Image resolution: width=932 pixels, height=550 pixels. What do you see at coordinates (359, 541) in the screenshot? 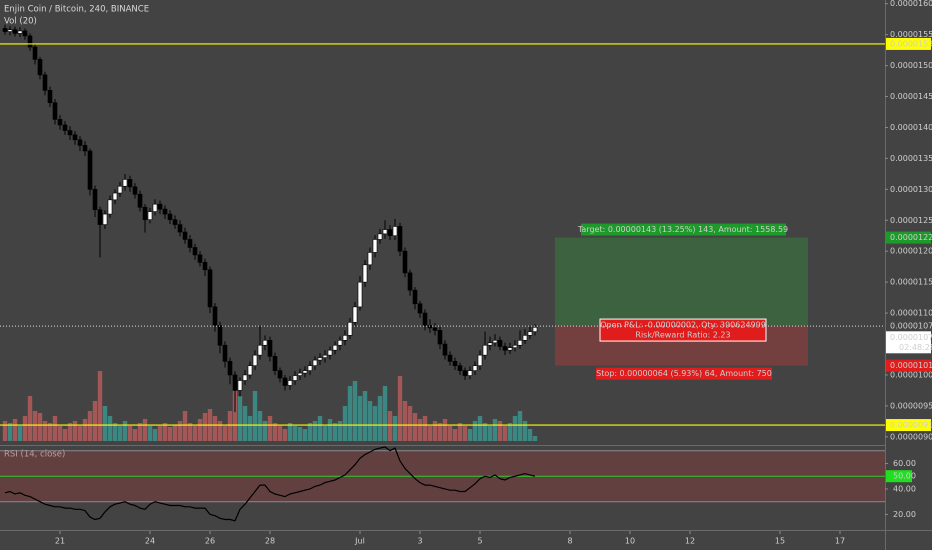
I see `x-tick-label: Jul` at bounding box center [359, 541].